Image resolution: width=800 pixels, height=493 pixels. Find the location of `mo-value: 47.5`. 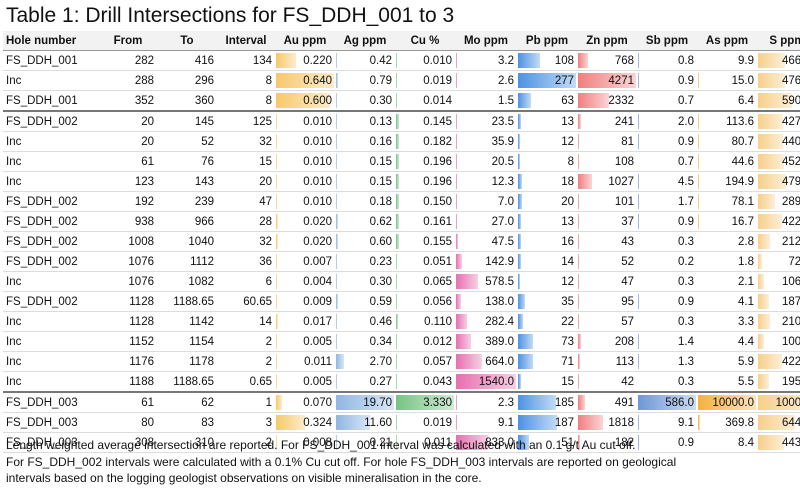

mo-value: 47.5 is located at coordinates (502, 241).